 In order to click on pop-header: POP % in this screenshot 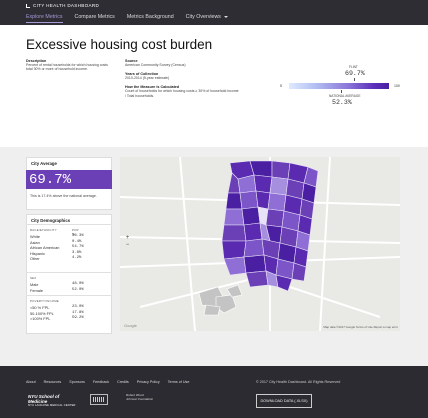, I will do `click(75, 232)`.